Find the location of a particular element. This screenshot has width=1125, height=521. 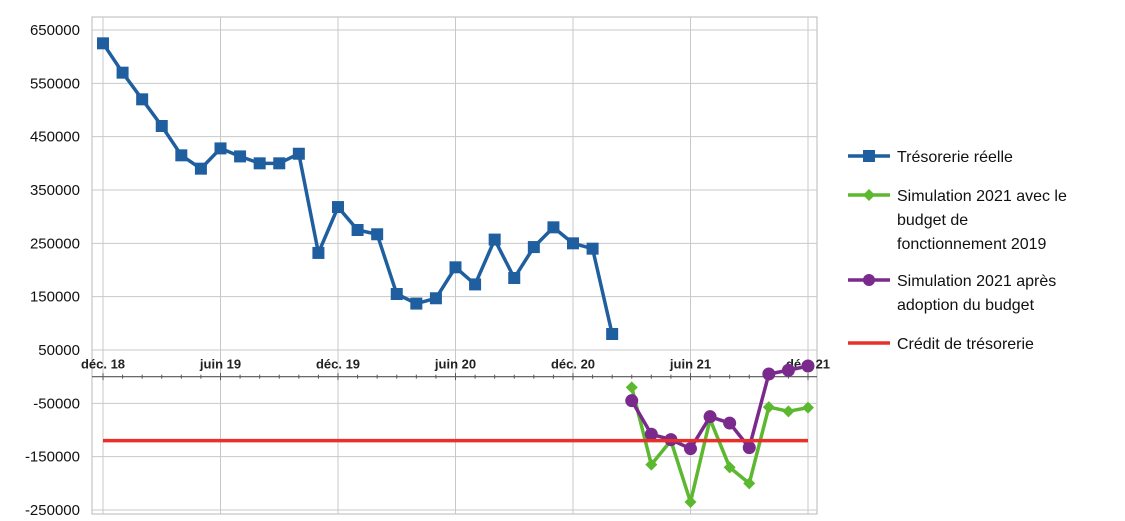

x-tick-label: déc. 19 is located at coordinates (338, 364).